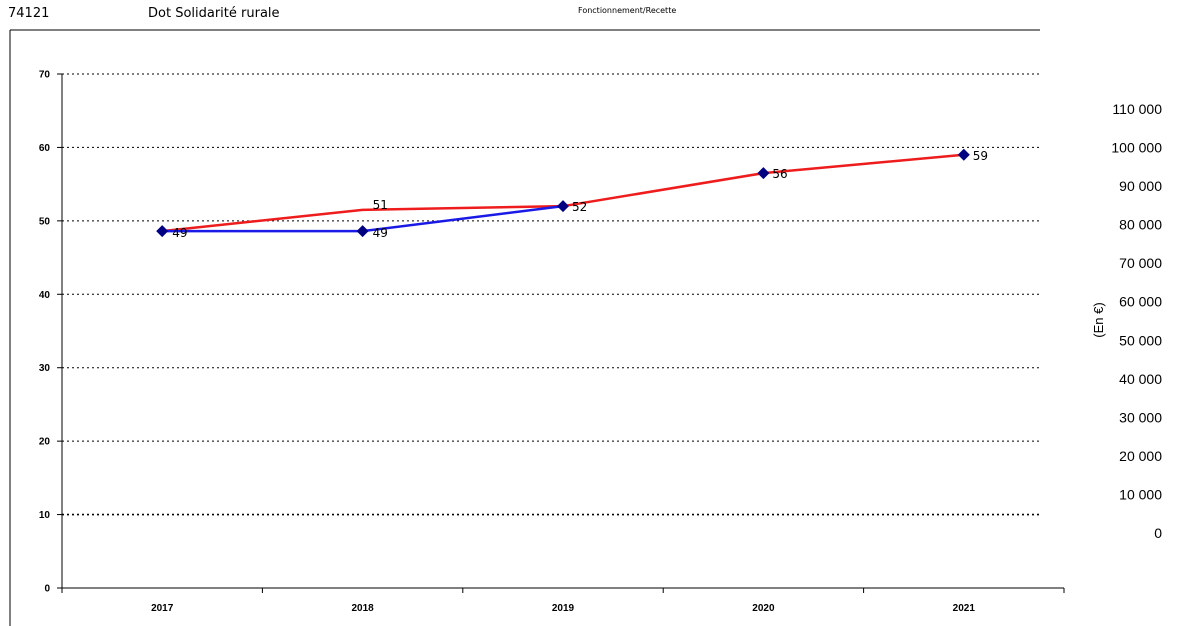  What do you see at coordinates (1140, 494) in the screenshot?
I see `secondary-y-tick-label: 10 000` at bounding box center [1140, 494].